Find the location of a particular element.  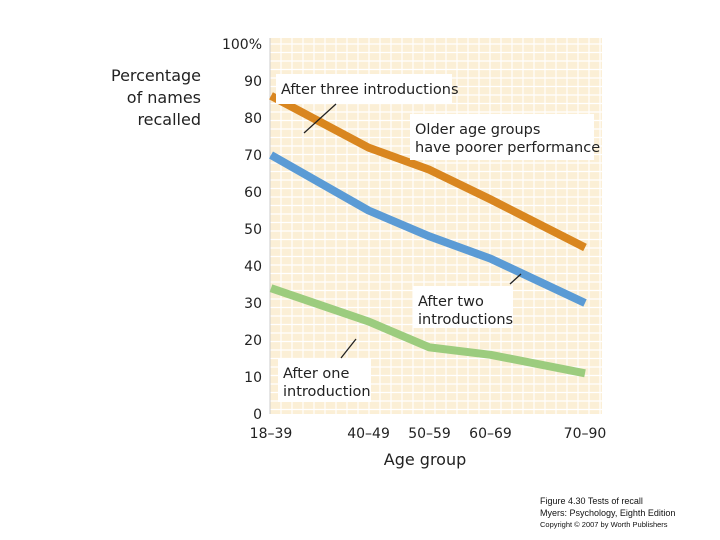

y-tick-label: 10 is located at coordinates (253, 378).